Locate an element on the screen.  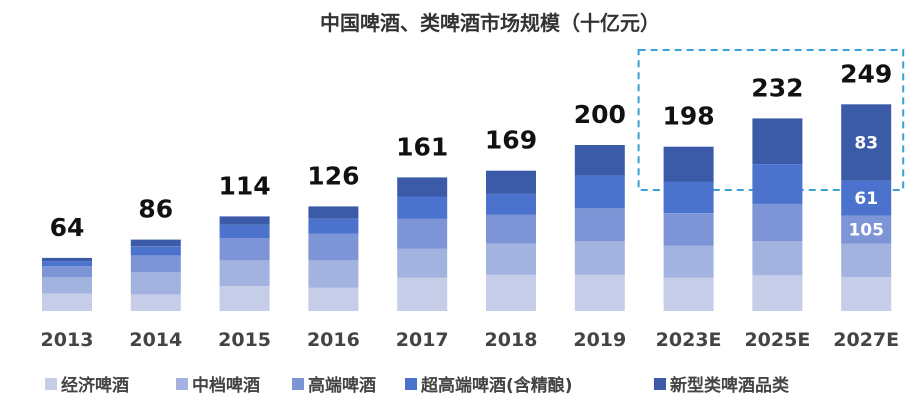
forecast-highlight-box is located at coordinates (771, 120).